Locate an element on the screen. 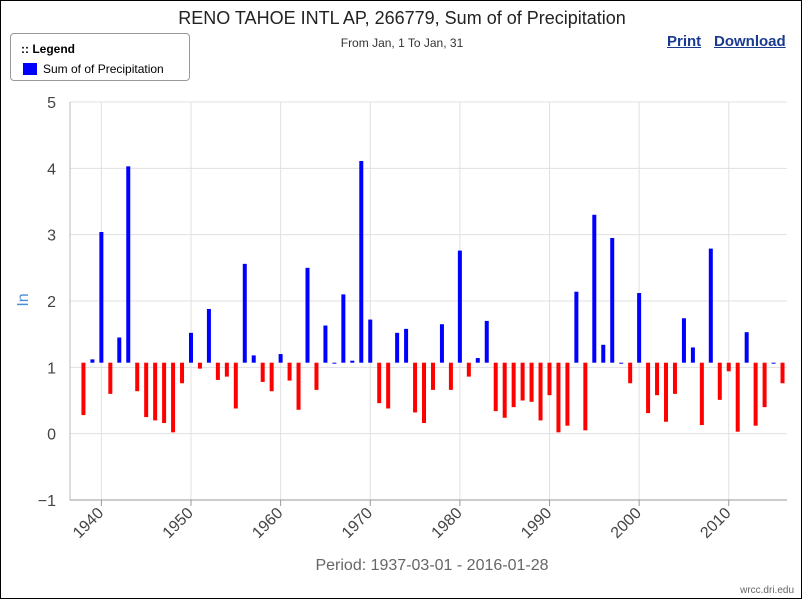 The width and height of the screenshot is (804, 601). legend-label: Sum of of Precipitation is located at coordinates (103, 69).